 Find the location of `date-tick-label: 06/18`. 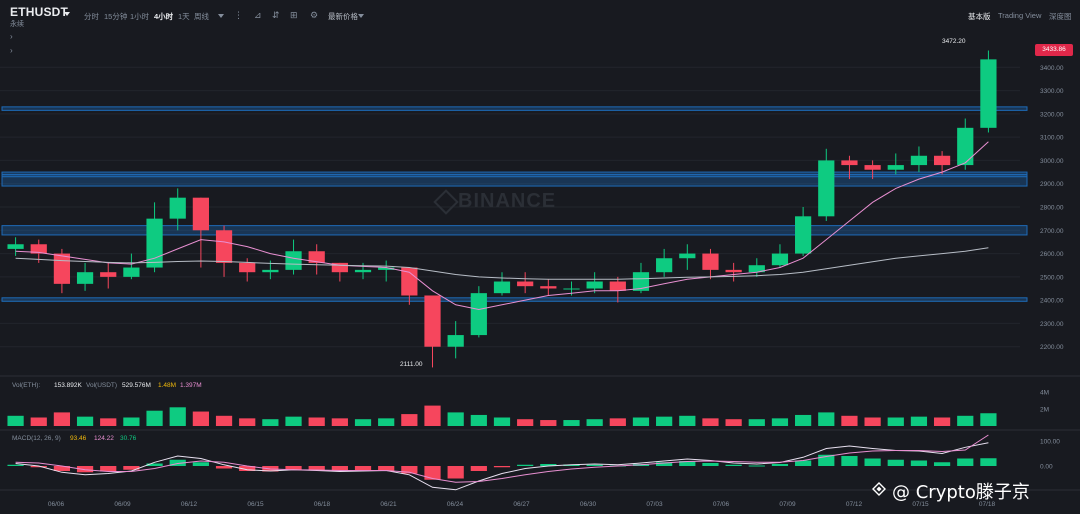

date-tick-label: 06/18 is located at coordinates (322, 504).